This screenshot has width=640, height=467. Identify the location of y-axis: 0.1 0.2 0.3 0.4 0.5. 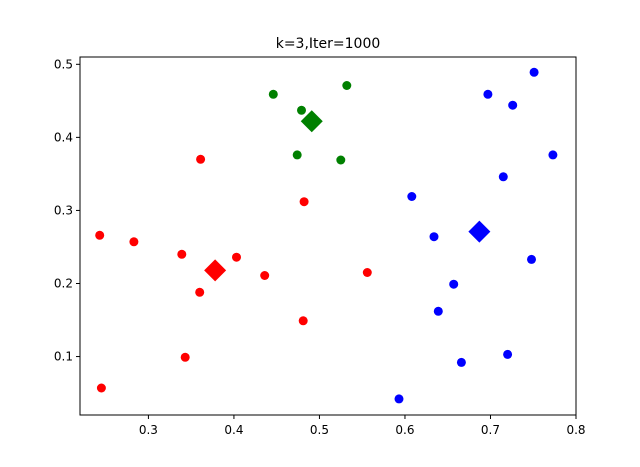
(67, 210).